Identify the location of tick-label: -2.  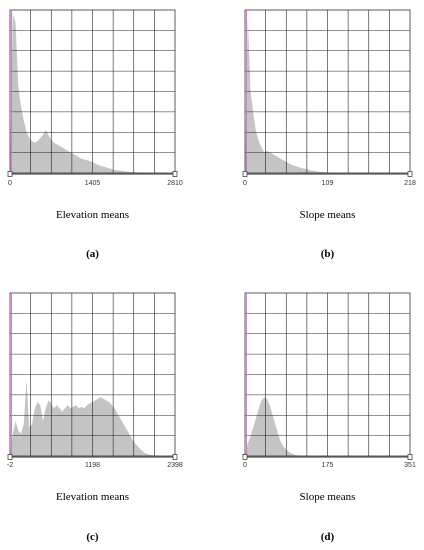
(10, 465).